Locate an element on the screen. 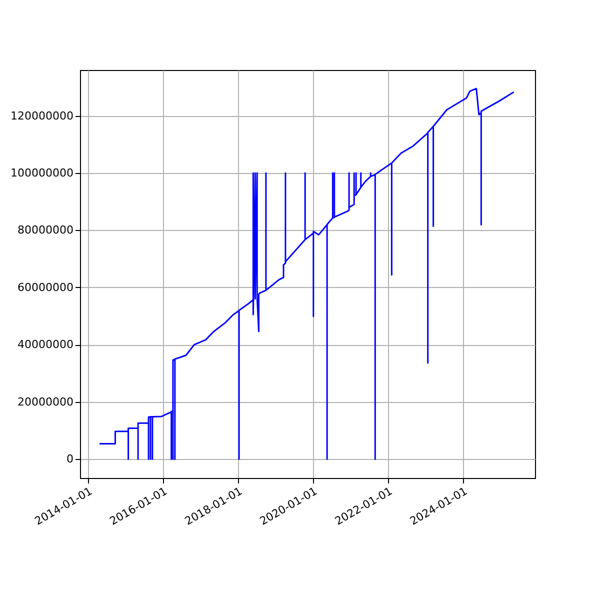  y-tick-label: 40000000 is located at coordinates (46, 345).